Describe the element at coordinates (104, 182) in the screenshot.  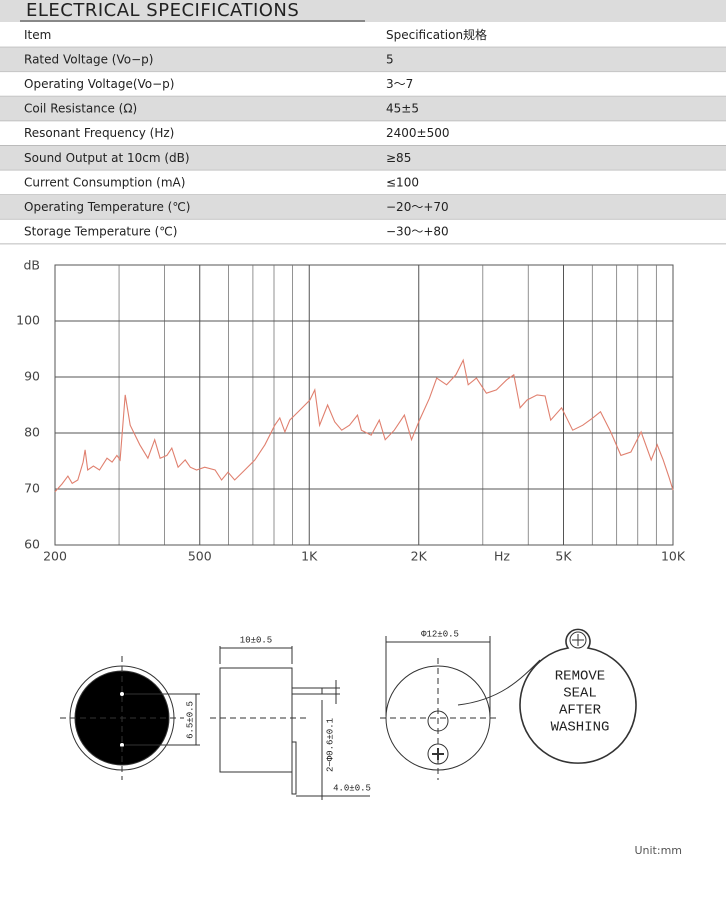
I see `cell: Current Consumption (mA)` at that location.